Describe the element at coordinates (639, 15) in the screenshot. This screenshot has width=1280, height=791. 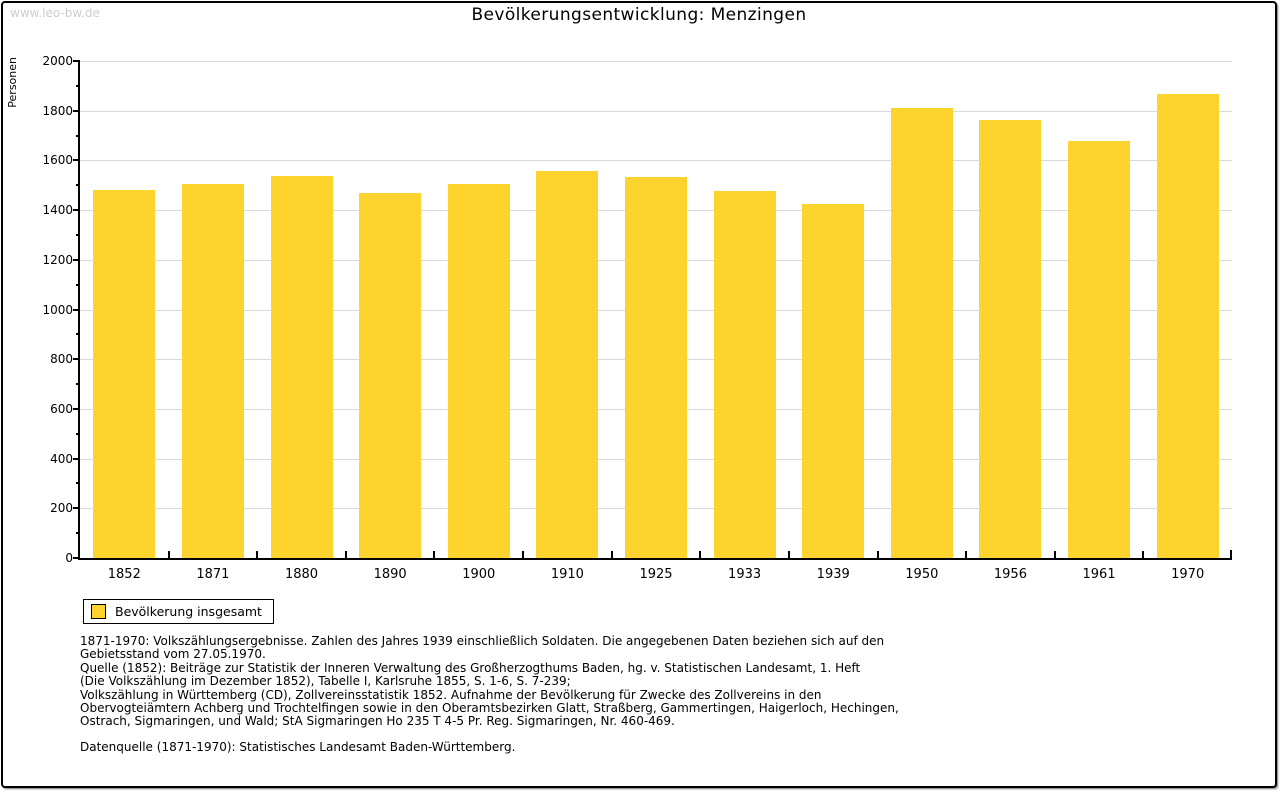
I see `chart-title: Bevölkerungsentwicklung: Menzingen` at that location.